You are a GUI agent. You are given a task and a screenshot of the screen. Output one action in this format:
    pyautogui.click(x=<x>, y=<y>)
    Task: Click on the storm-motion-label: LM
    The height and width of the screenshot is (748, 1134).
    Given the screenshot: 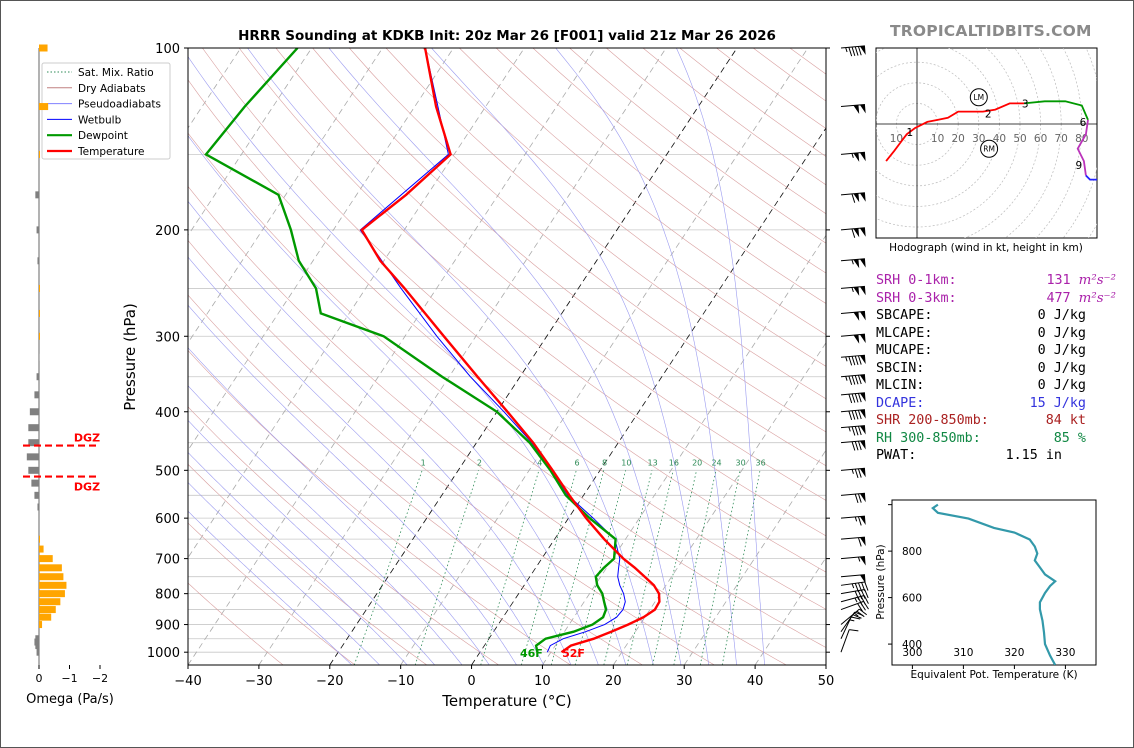 What is the action you would take?
    pyautogui.click(x=978, y=97)
    